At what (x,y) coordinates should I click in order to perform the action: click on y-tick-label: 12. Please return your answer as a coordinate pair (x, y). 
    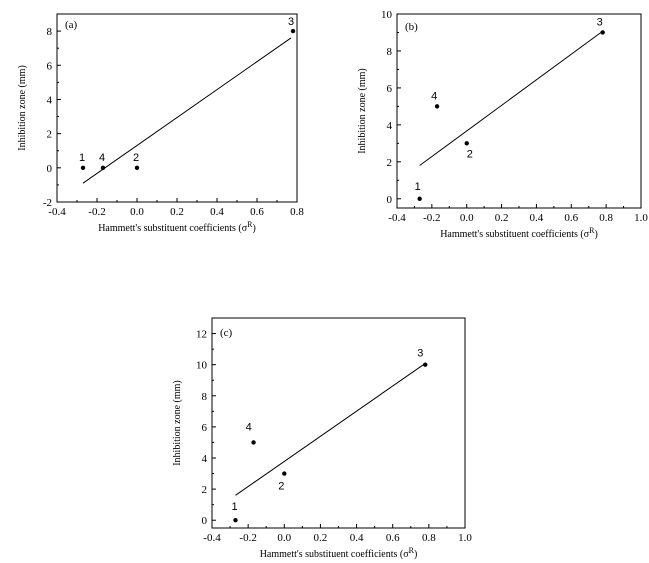
    Looking at the image, I should click on (201, 335).